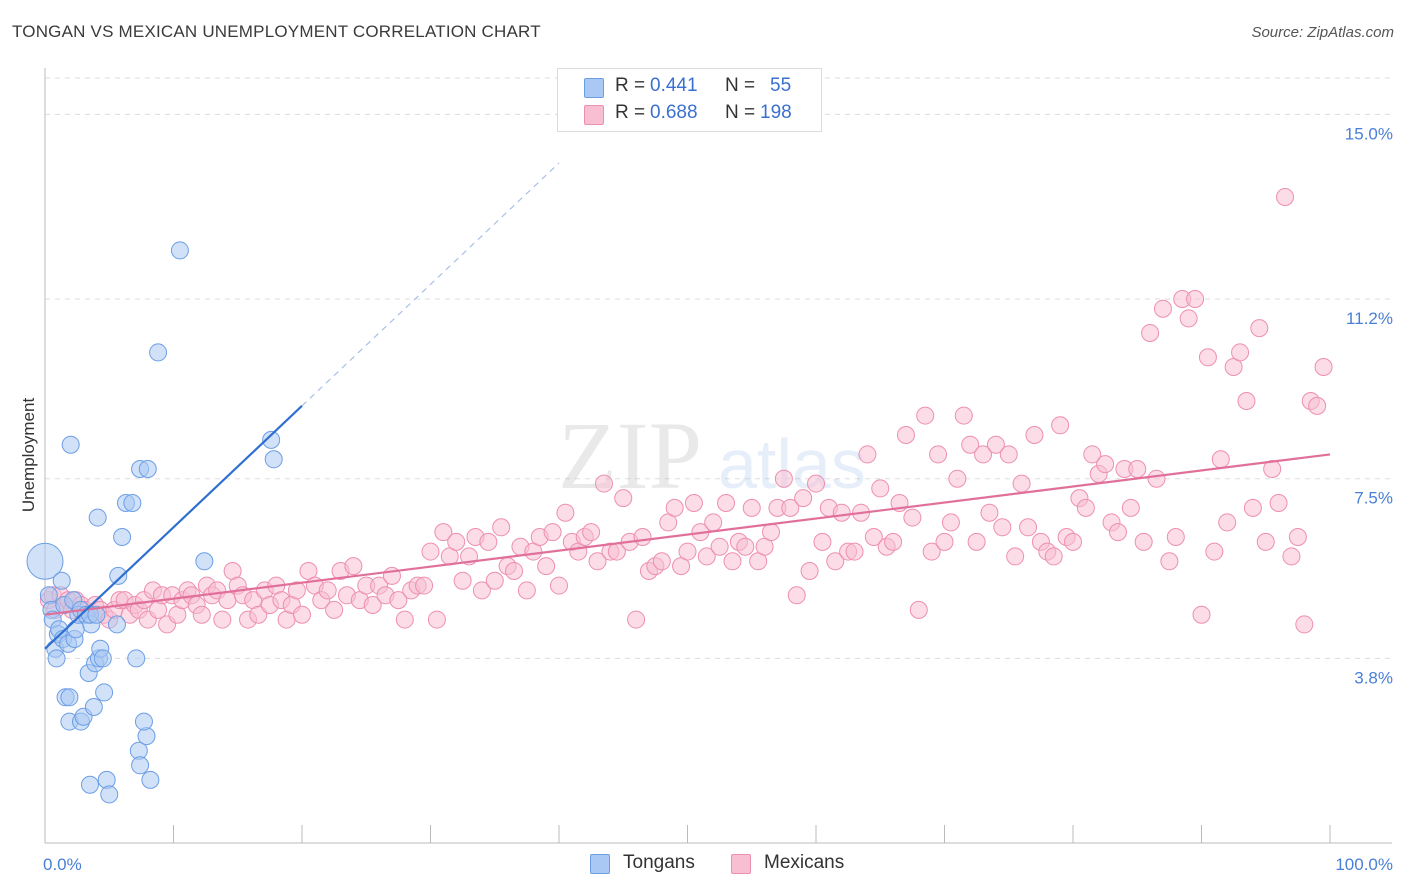 The image size is (1406, 892). Describe the element at coordinates (1364, 864) in the screenshot. I see `x-tick-label: 100.0%` at that location.